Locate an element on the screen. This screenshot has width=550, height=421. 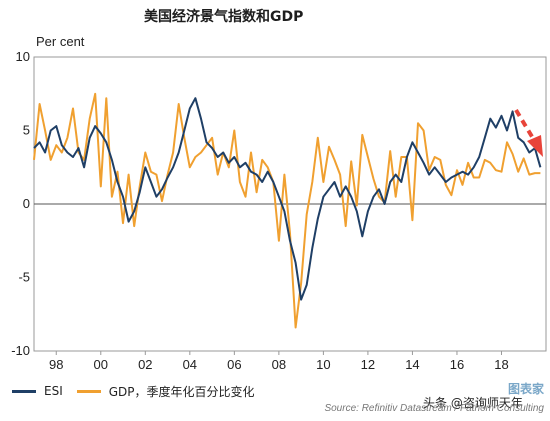
y-axis-unit-label: Per cent is located at coordinates (60, 41).